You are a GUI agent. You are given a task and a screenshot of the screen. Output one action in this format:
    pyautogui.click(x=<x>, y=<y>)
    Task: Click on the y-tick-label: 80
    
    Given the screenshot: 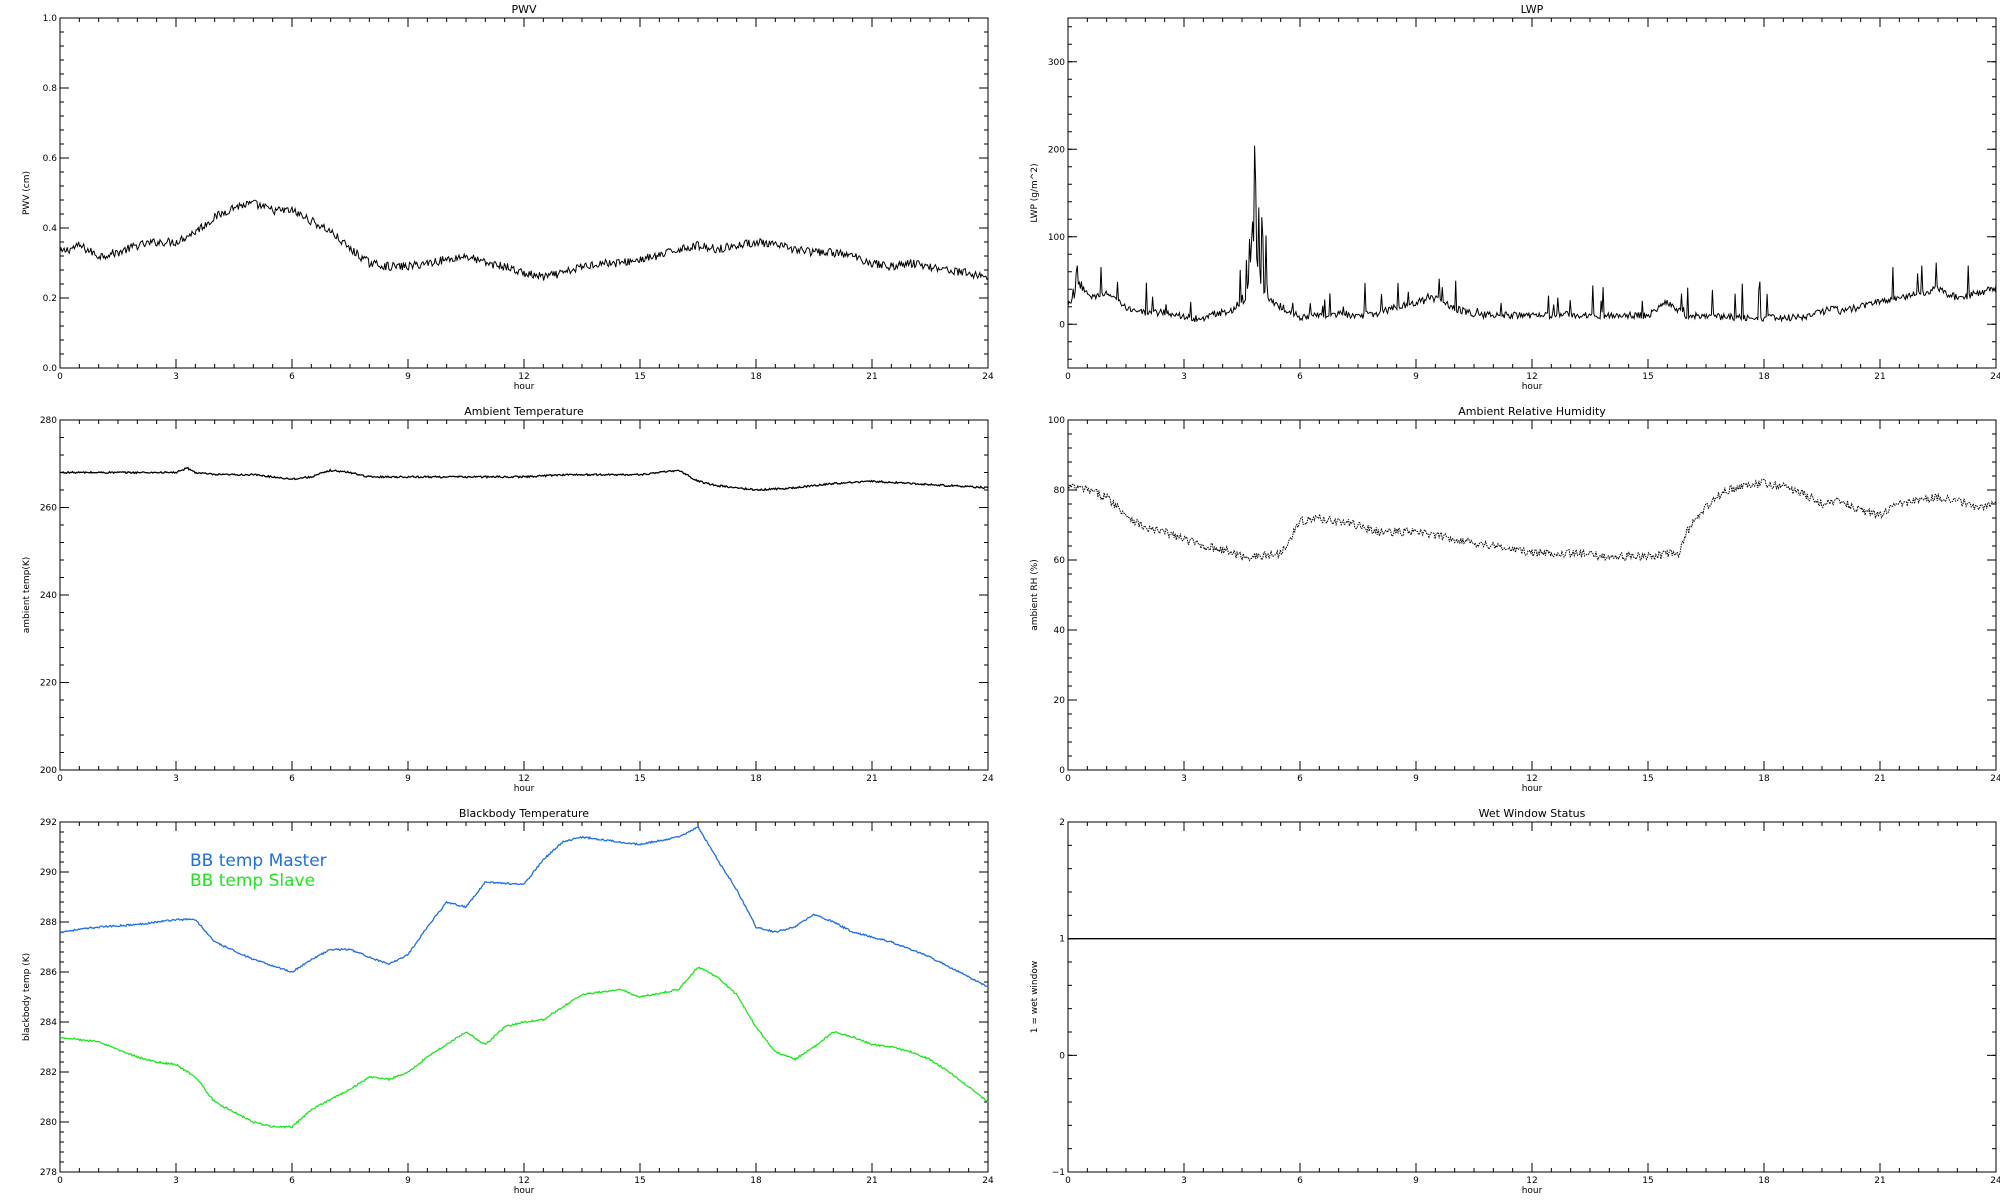 What is the action you would take?
    pyautogui.click(x=1060, y=491)
    